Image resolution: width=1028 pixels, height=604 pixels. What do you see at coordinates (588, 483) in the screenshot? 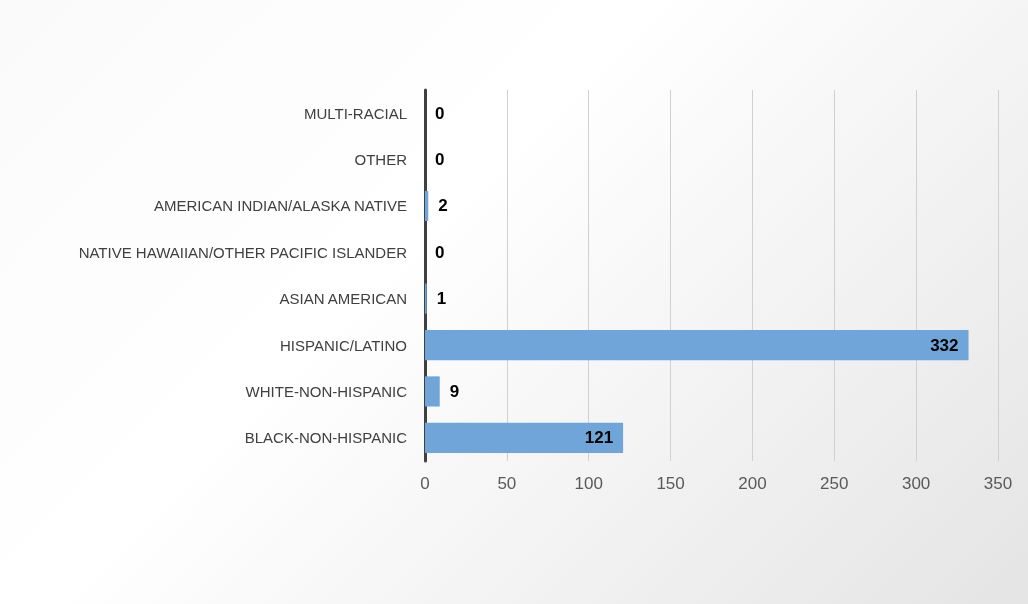
I see `x-tick-label: 100` at bounding box center [588, 483].